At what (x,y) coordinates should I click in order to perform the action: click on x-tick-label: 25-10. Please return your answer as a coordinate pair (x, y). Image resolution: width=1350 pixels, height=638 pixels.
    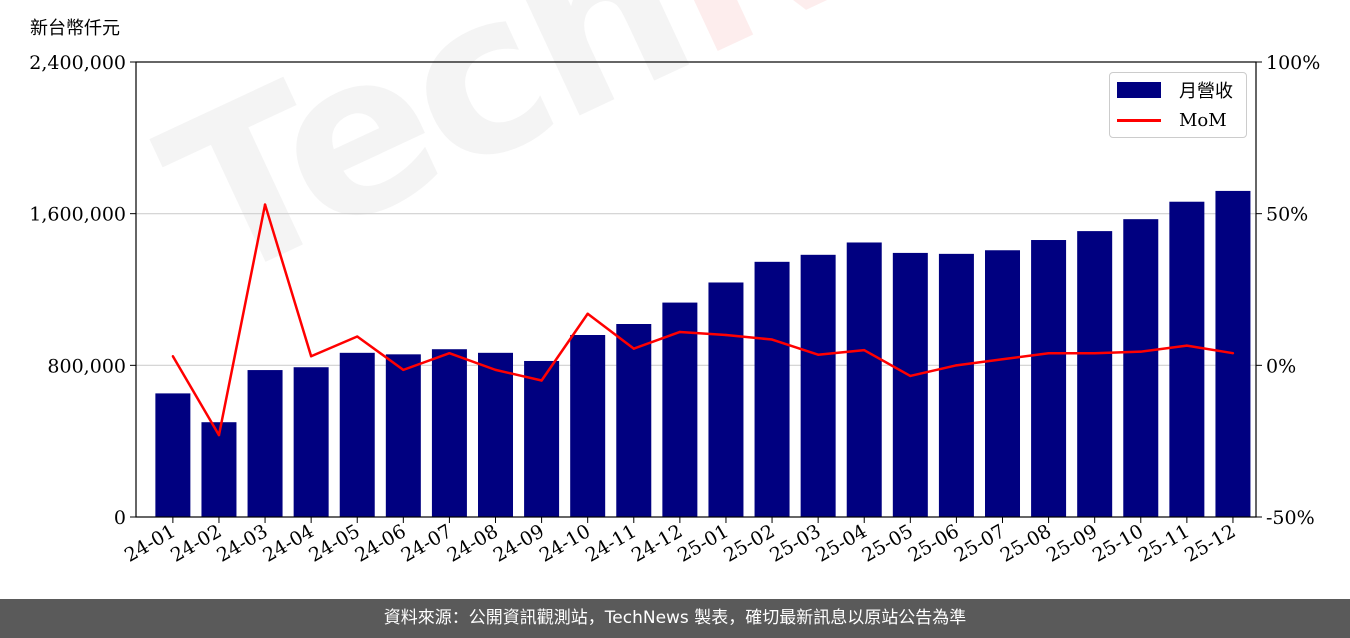
    Looking at the image, I should click on (1118, 543).